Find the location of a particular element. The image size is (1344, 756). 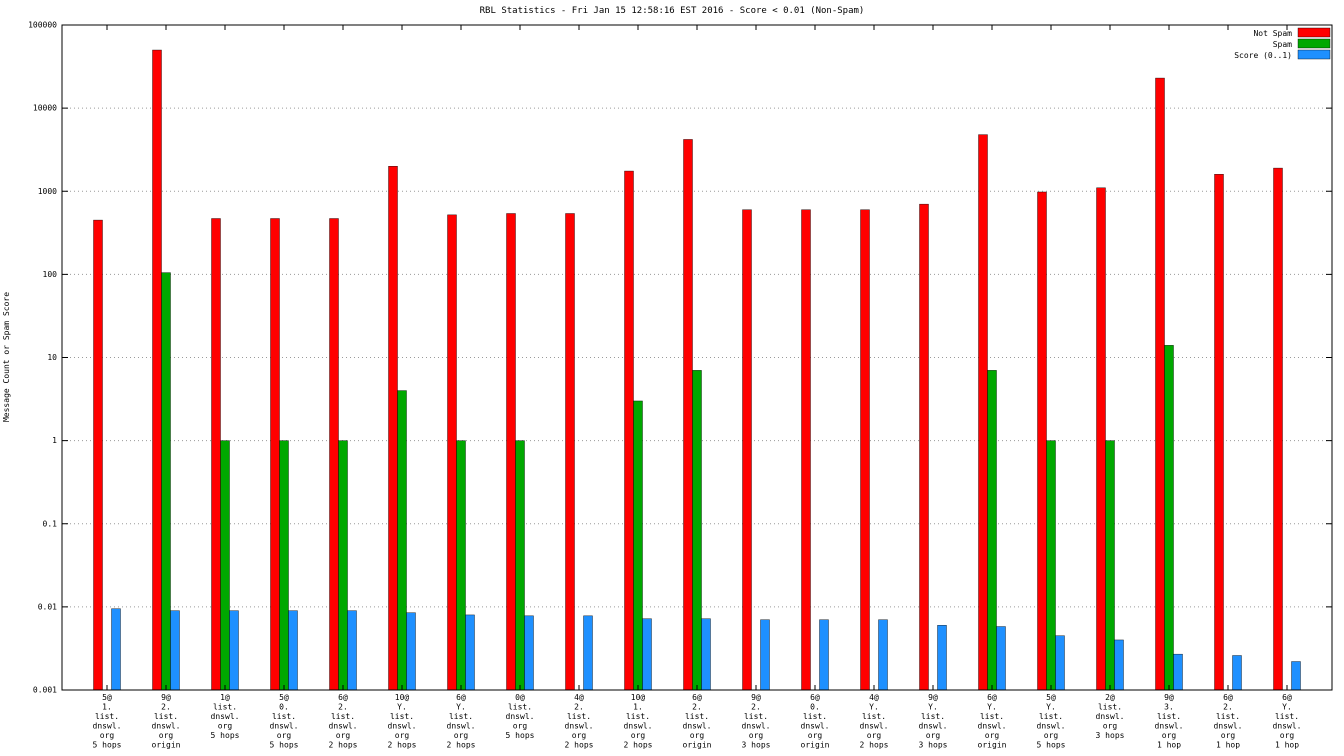

legend-label-spam: Spam is located at coordinates (1282, 44).